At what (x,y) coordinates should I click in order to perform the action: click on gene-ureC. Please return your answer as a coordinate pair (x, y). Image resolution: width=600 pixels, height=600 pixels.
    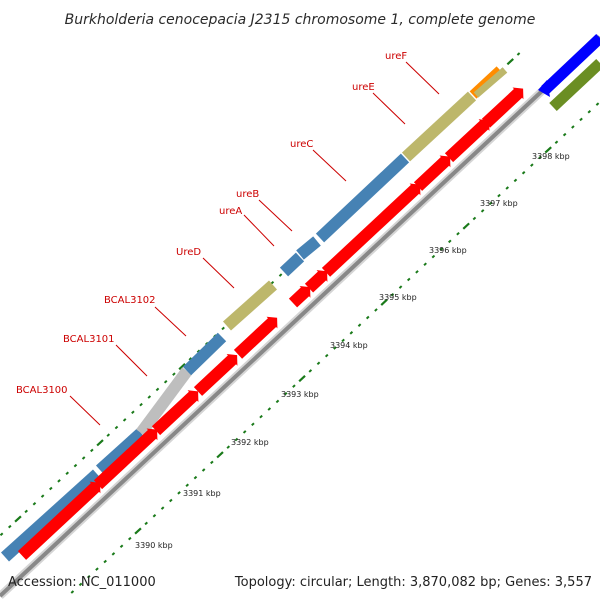
    Looking at the image, I should click on (362, 198).